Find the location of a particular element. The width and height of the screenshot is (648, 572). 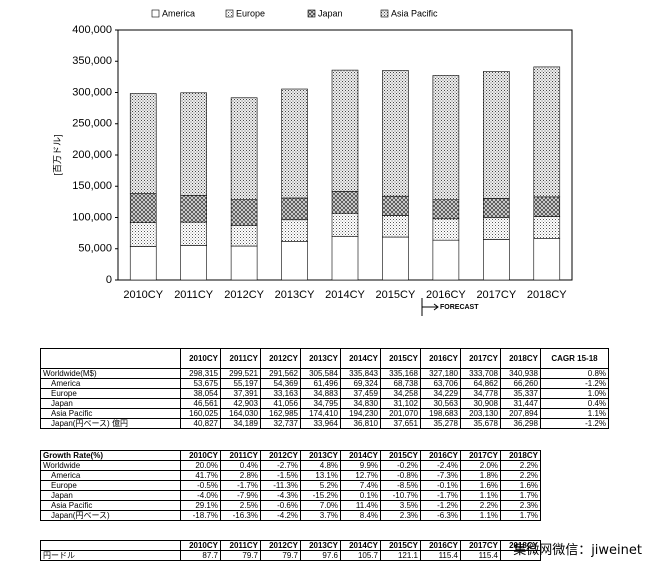

x-tick-label: 2011CY is located at coordinates (194, 295).